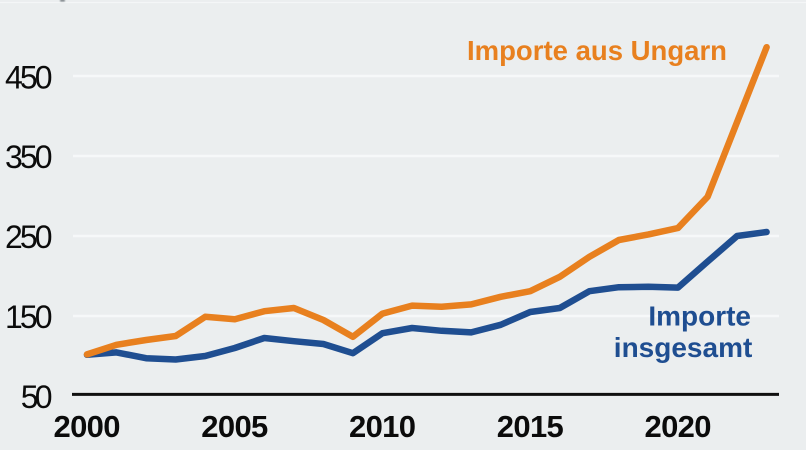 The height and width of the screenshot is (450, 806). What do you see at coordinates (29, 157) in the screenshot?
I see `svg-text: 350` at bounding box center [29, 157].